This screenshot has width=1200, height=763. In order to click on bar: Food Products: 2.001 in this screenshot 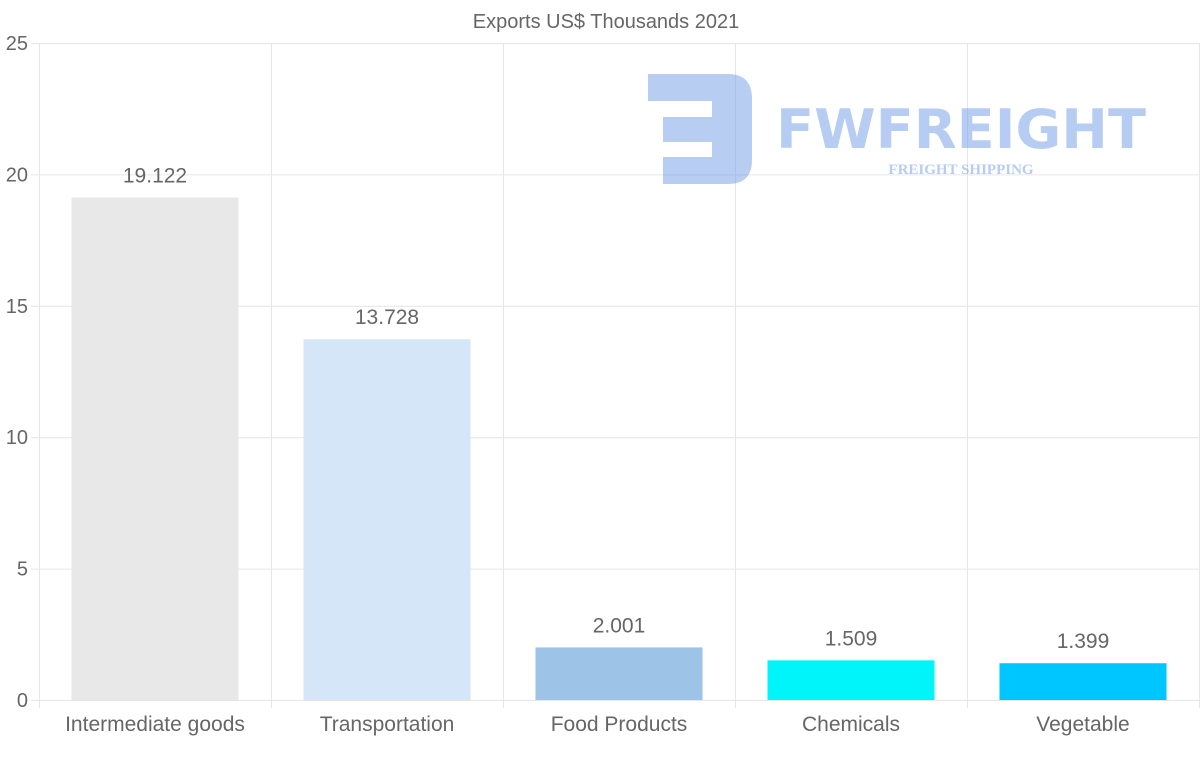, I will do `click(619, 673)`.